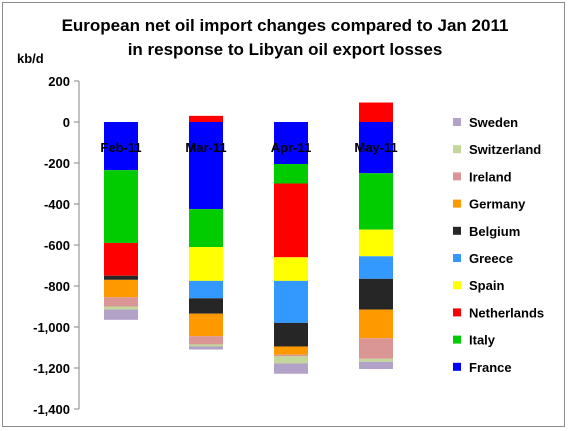 Image resolution: width=569 pixels, height=431 pixels. What do you see at coordinates (291, 360) in the screenshot?
I see `bar-apr-11-switzerland` at bounding box center [291, 360].